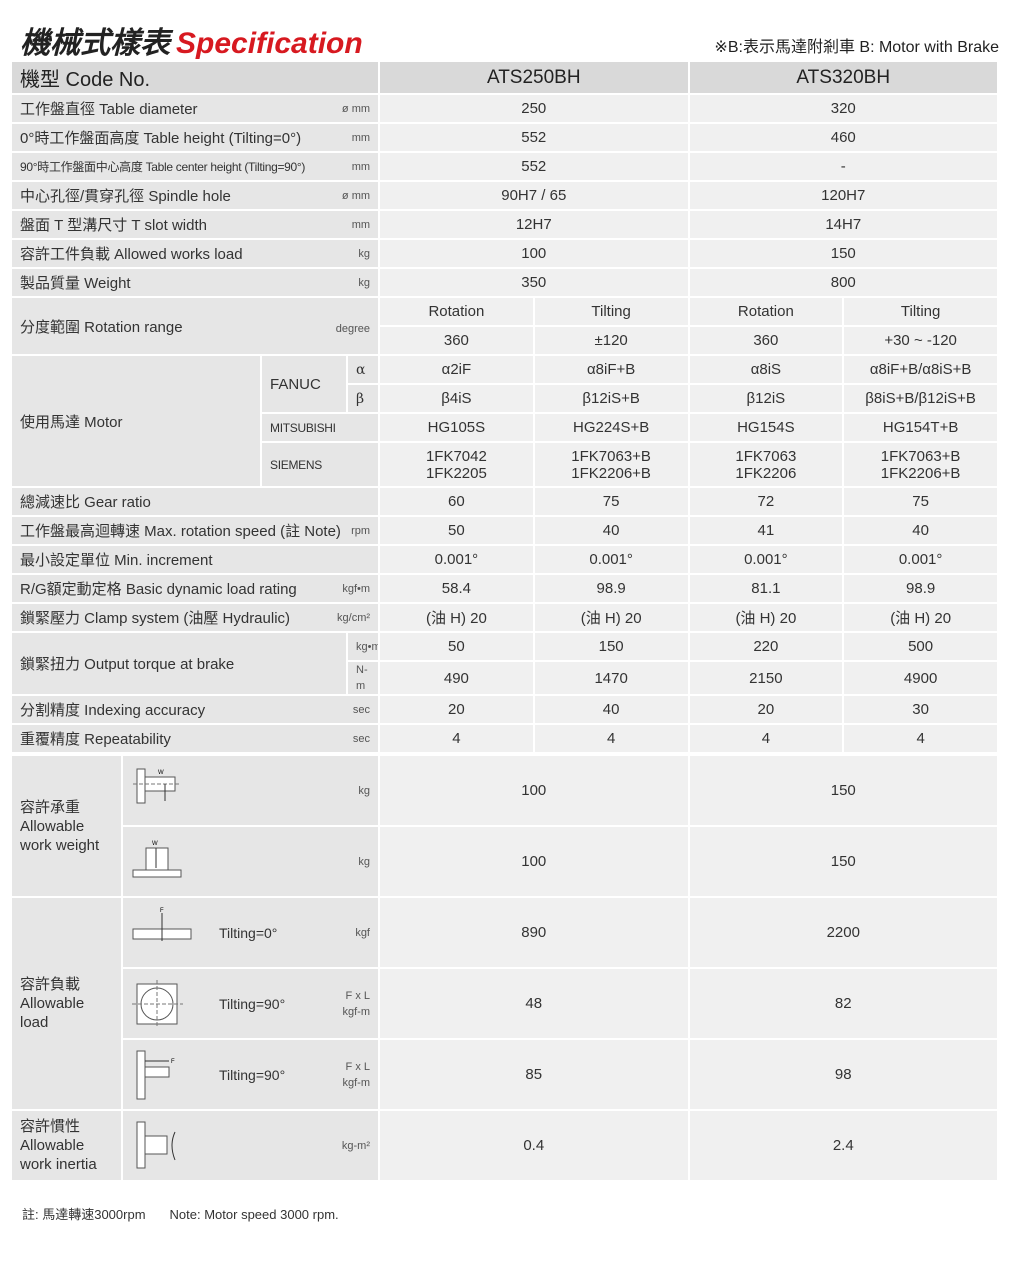 Image resolution: width=1009 pixels, height=1272 pixels. What do you see at coordinates (534, 1003) in the screenshot?
I see `value-cell: 48` at bounding box center [534, 1003].